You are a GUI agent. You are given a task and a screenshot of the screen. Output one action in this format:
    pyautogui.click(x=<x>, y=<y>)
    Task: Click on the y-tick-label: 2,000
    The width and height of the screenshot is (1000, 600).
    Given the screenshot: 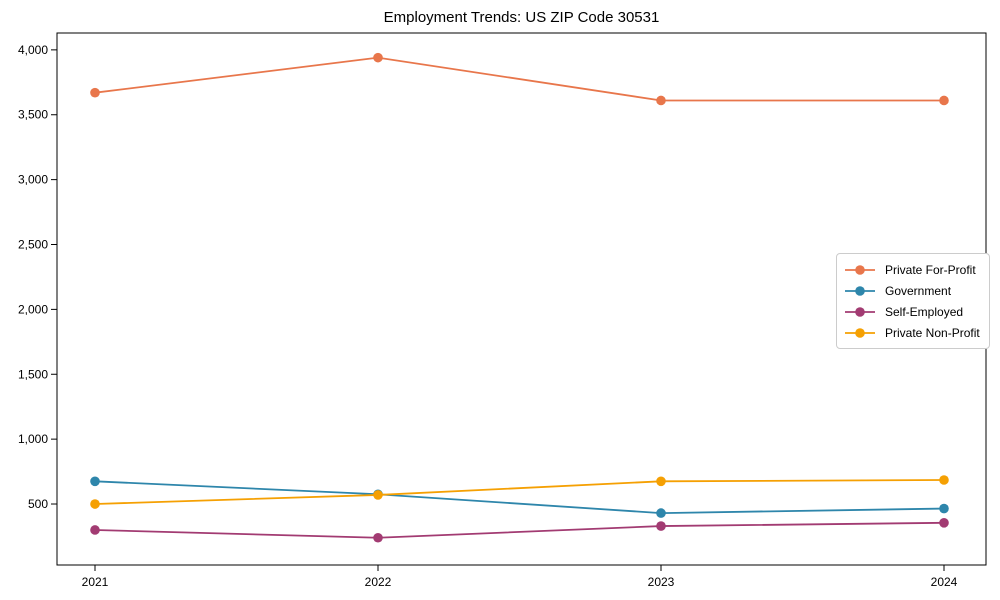 What is the action you would take?
    pyautogui.click(x=33, y=309)
    